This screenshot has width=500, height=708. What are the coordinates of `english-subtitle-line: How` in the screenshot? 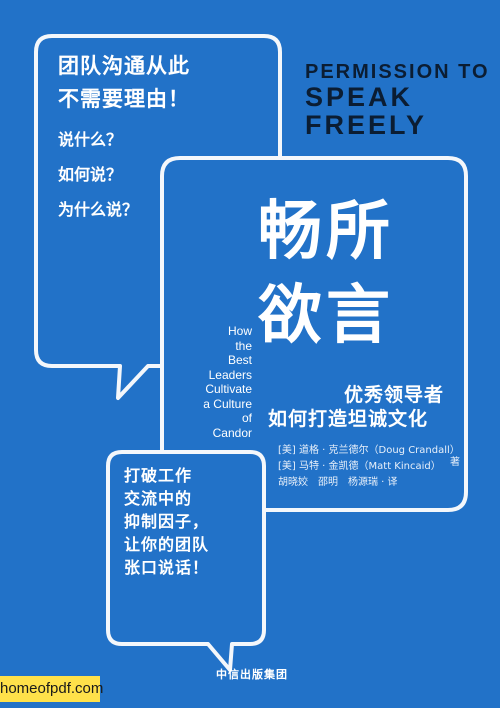 It's located at (239, 331).